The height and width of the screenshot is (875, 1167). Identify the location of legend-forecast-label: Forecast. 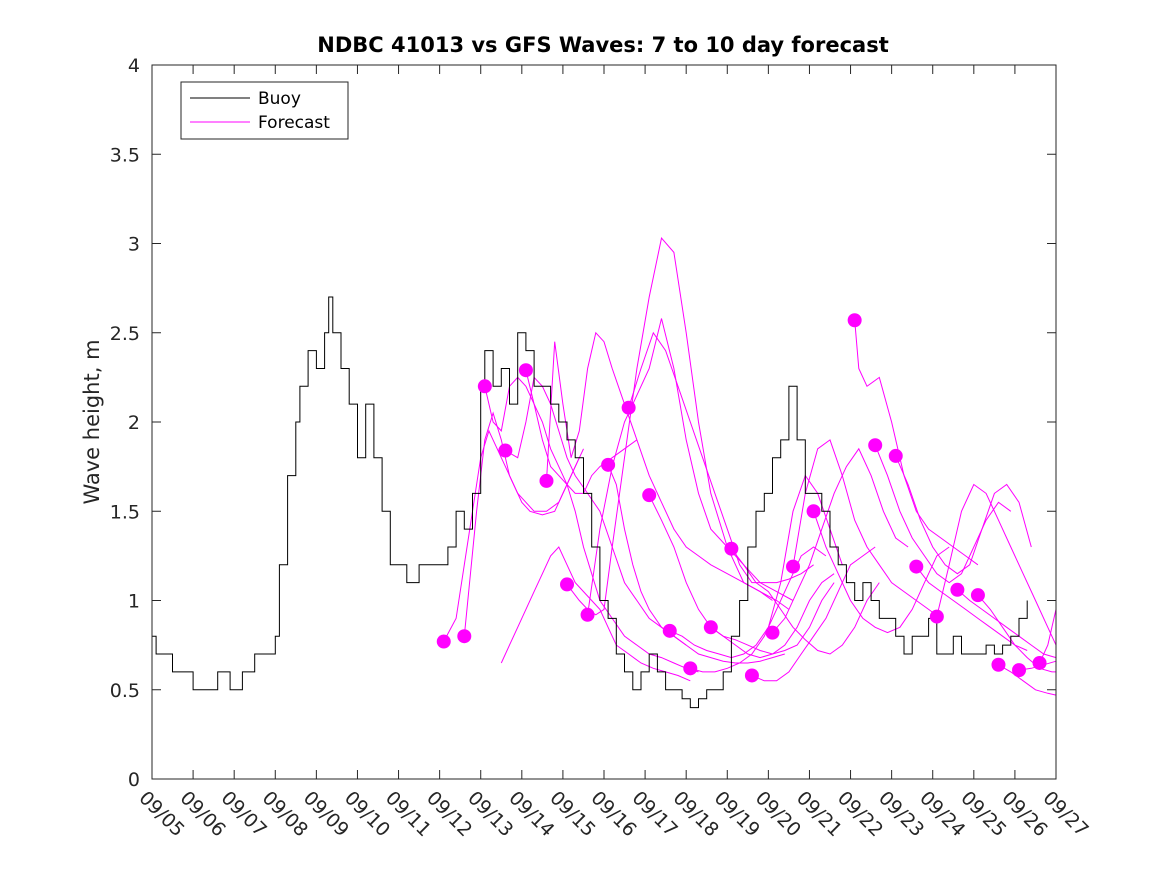
(294, 123).